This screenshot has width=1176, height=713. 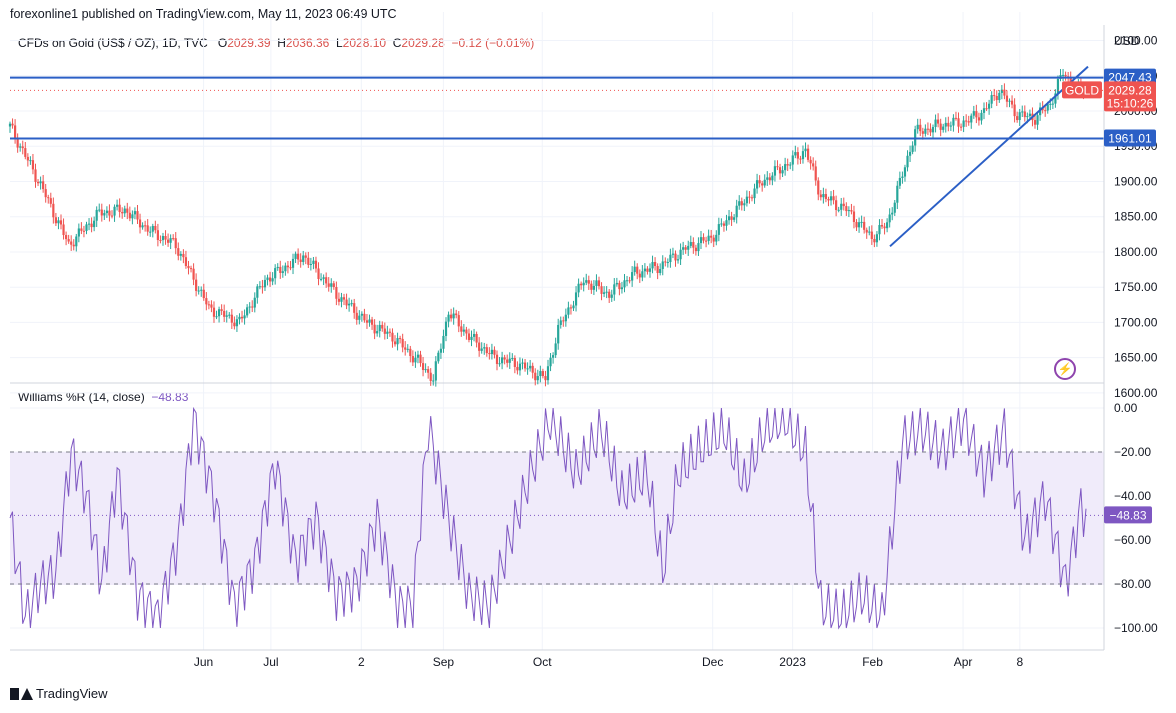 What do you see at coordinates (103, 397) in the screenshot?
I see `indicator-legend: Williams %R (14, close) −48.83` at bounding box center [103, 397].